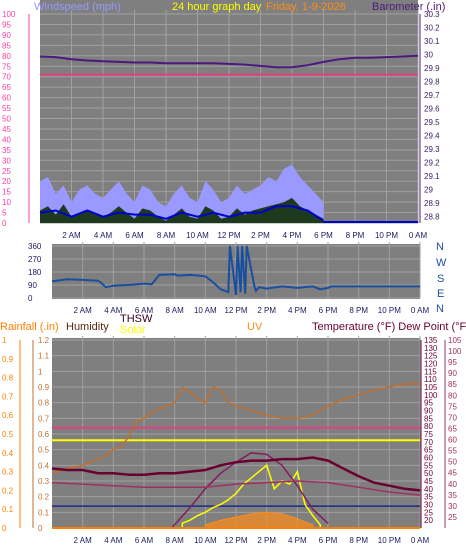 This screenshot has width=466, height=554. What do you see at coordinates (6, 181) in the screenshot?
I see `left-y-tick-label: 20` at bounding box center [6, 181].